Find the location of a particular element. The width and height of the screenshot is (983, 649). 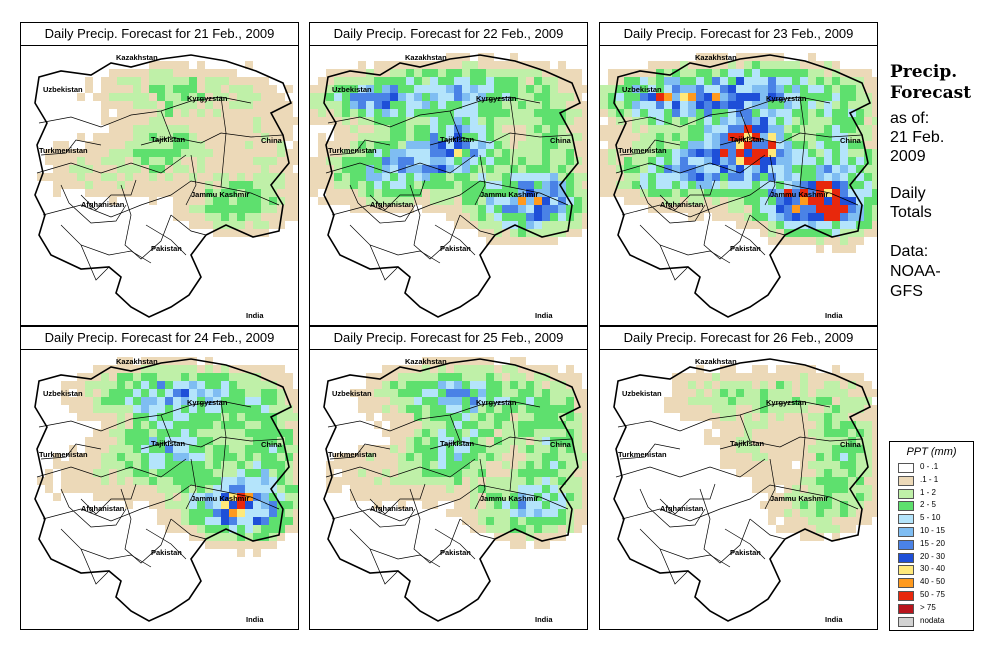

map-label-kyrgyzstan: Kyrgyzstan is located at coordinates (496, 402).